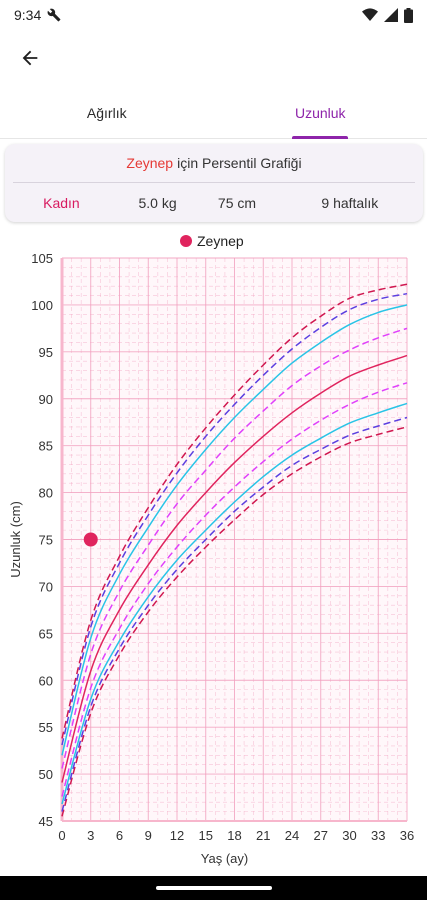 The image size is (427, 900). Describe the element at coordinates (263, 835) in the screenshot. I see `x-tick-label: 21` at that location.